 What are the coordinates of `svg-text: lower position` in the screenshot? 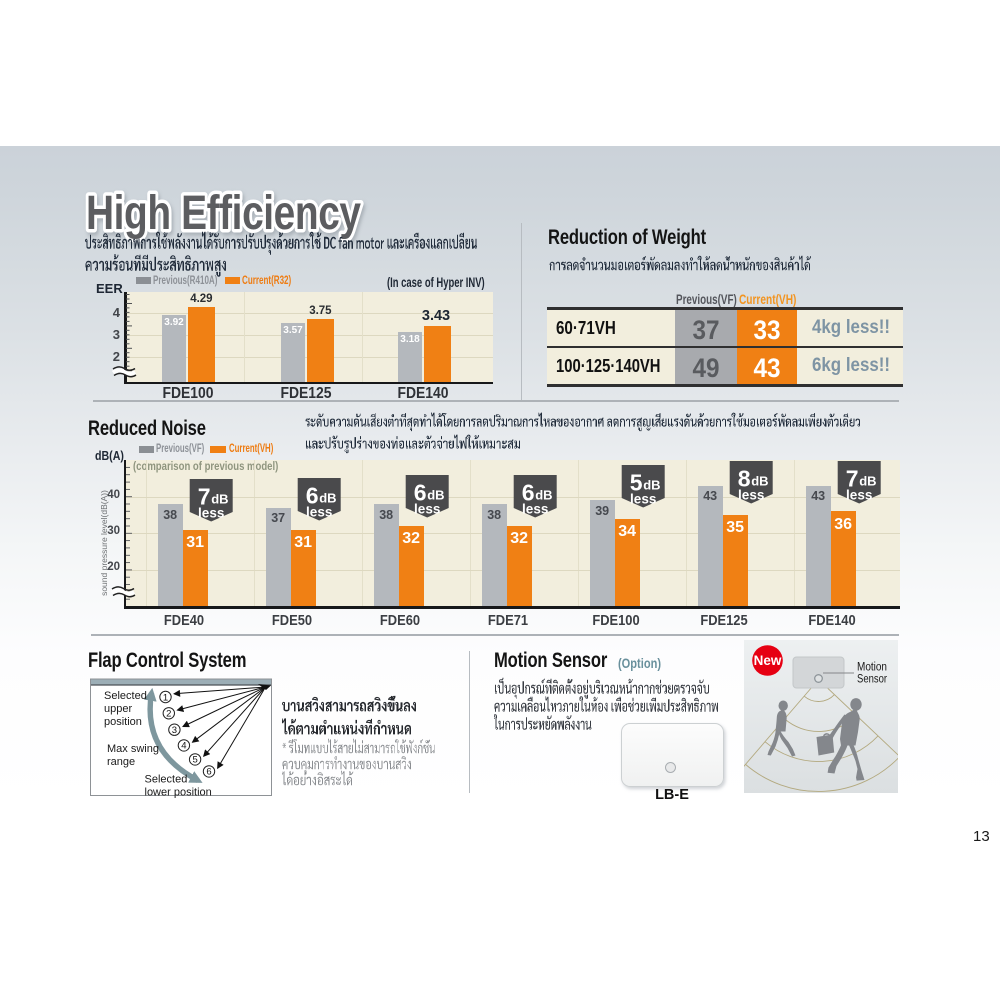 It's located at (178, 793).